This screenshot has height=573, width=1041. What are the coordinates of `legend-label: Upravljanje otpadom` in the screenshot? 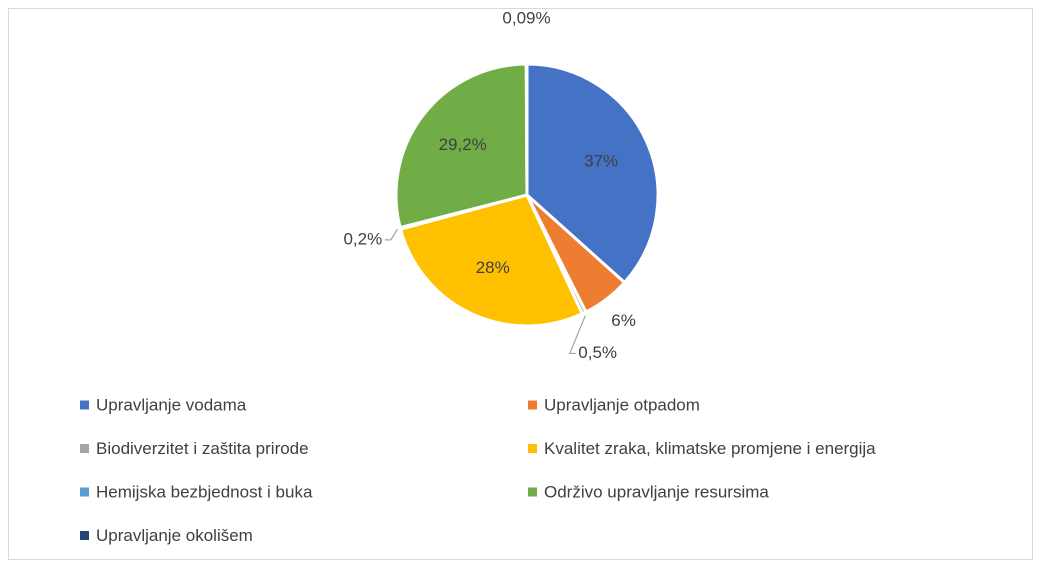 It's located at (622, 404).